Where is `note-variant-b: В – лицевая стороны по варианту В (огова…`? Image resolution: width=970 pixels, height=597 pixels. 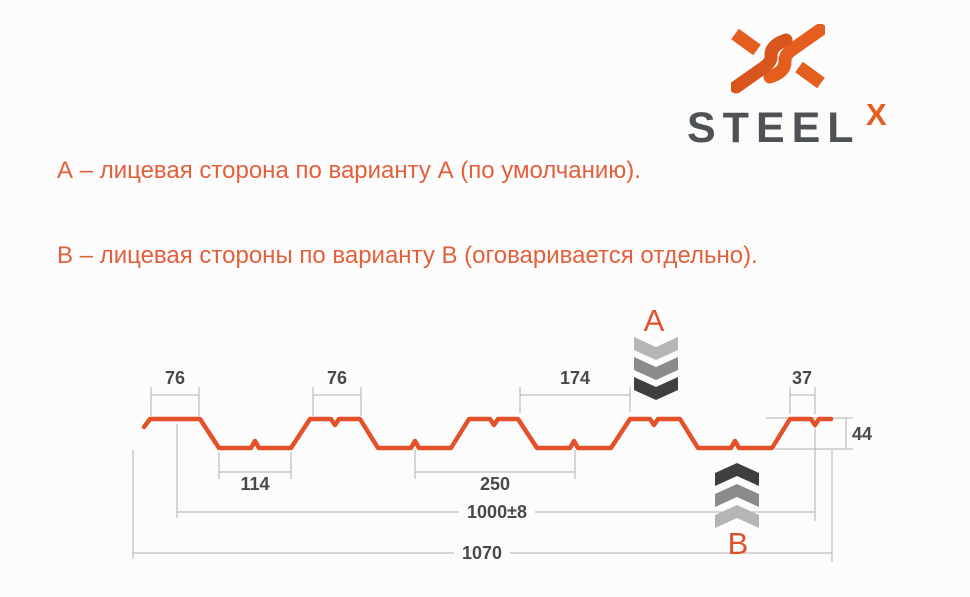
note-variant-b: В – лицевая стороны по варианту В (огова… is located at coordinates (407, 255).